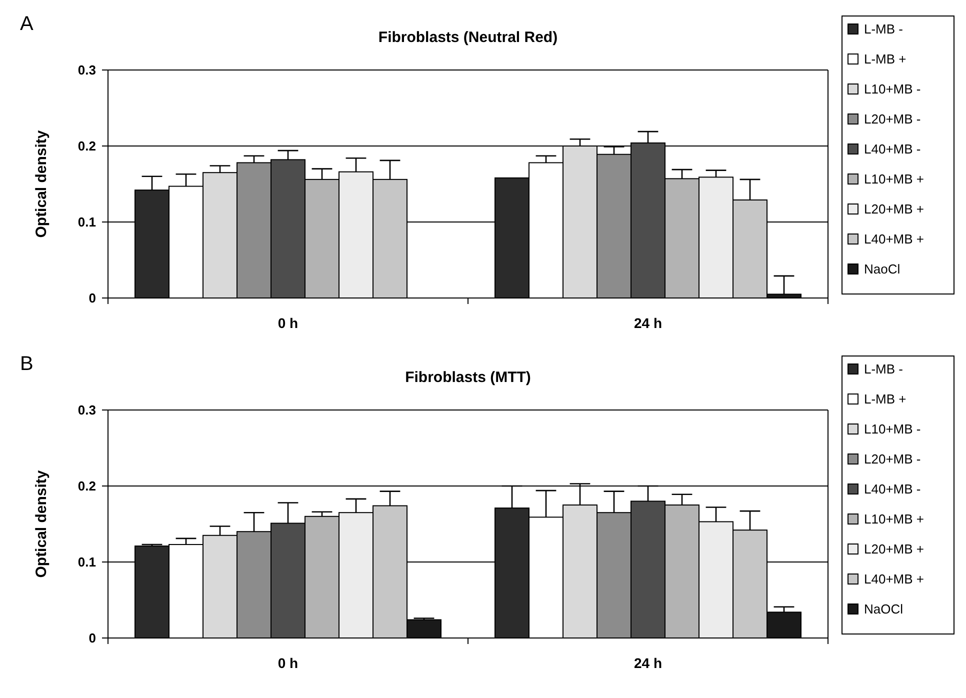 Image resolution: width=966 pixels, height=698 pixels. What do you see at coordinates (884, 609) in the screenshot?
I see `legend-label: NaOCl` at bounding box center [884, 609].